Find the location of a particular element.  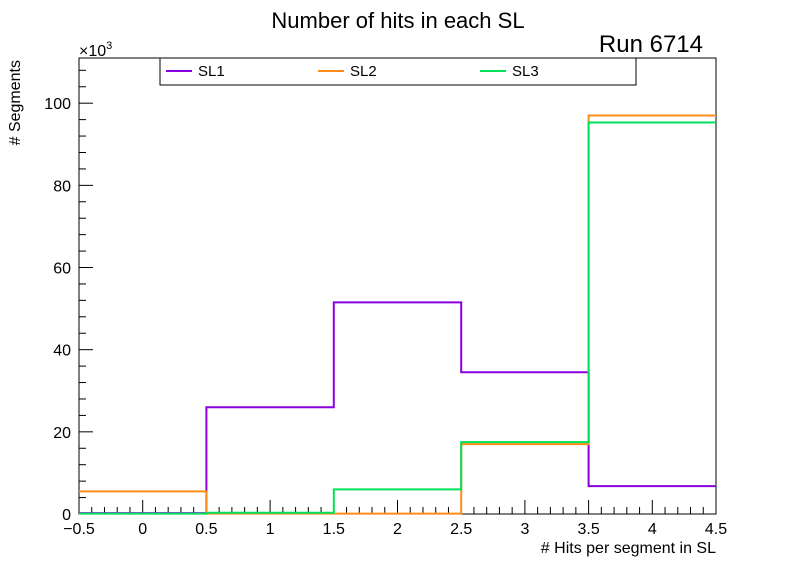

x-axis: −0.5 0 0.5 1 1.5 2 2.5 3 3.5 4 4.5 is located at coordinates (395, 519).